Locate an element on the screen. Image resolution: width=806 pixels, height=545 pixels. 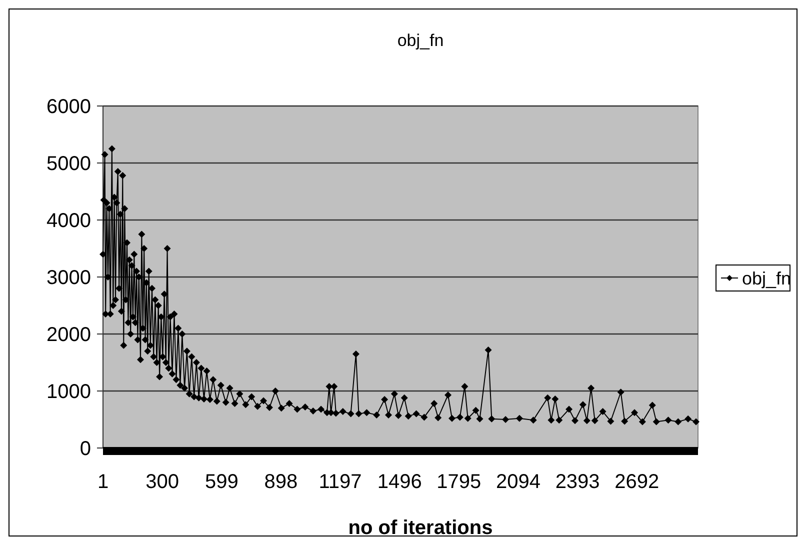
x-tick-label: 1 is located at coordinates (103, 482).